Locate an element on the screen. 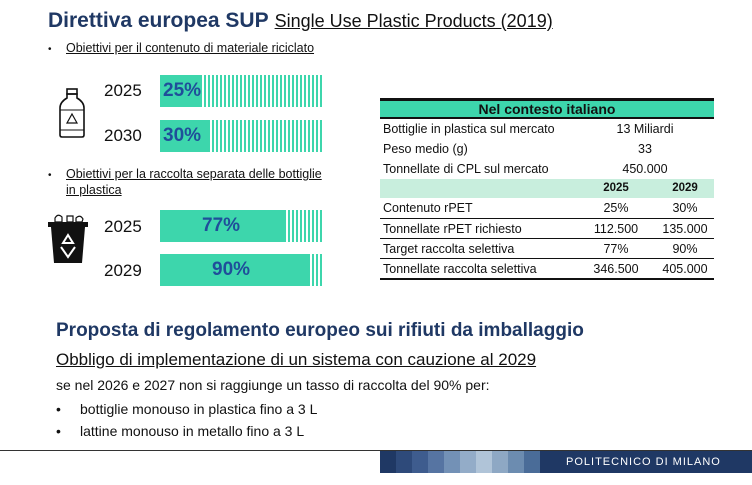 The image size is (752, 485). recycled-bar-2030-value: 30% is located at coordinates (182, 135).